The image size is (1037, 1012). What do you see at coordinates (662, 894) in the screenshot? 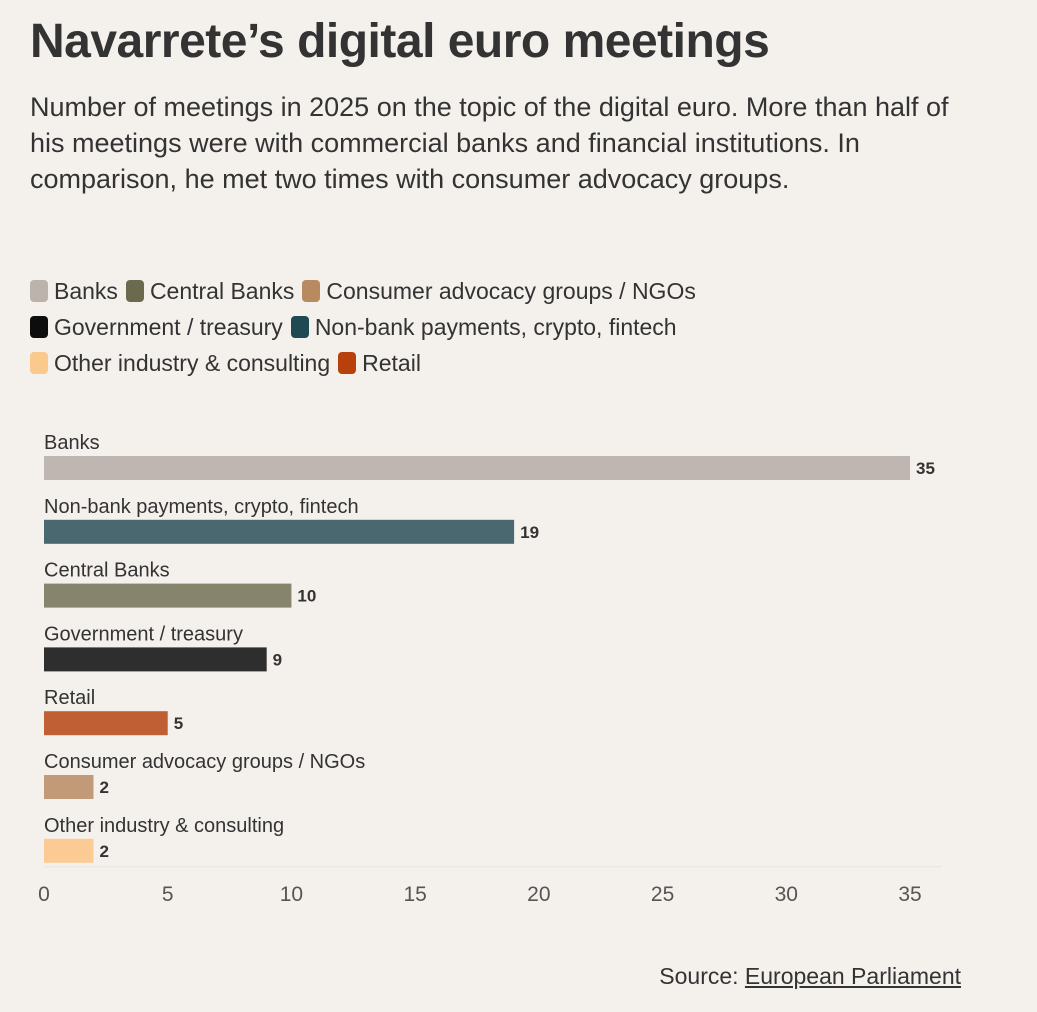
I see `x-tick-label: 25` at bounding box center [662, 894].